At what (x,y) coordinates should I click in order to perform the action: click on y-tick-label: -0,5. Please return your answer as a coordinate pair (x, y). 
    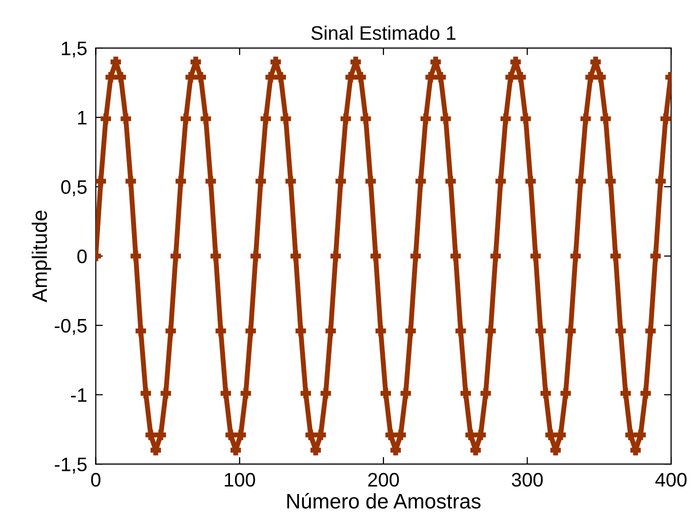
    Looking at the image, I should click on (70, 326).